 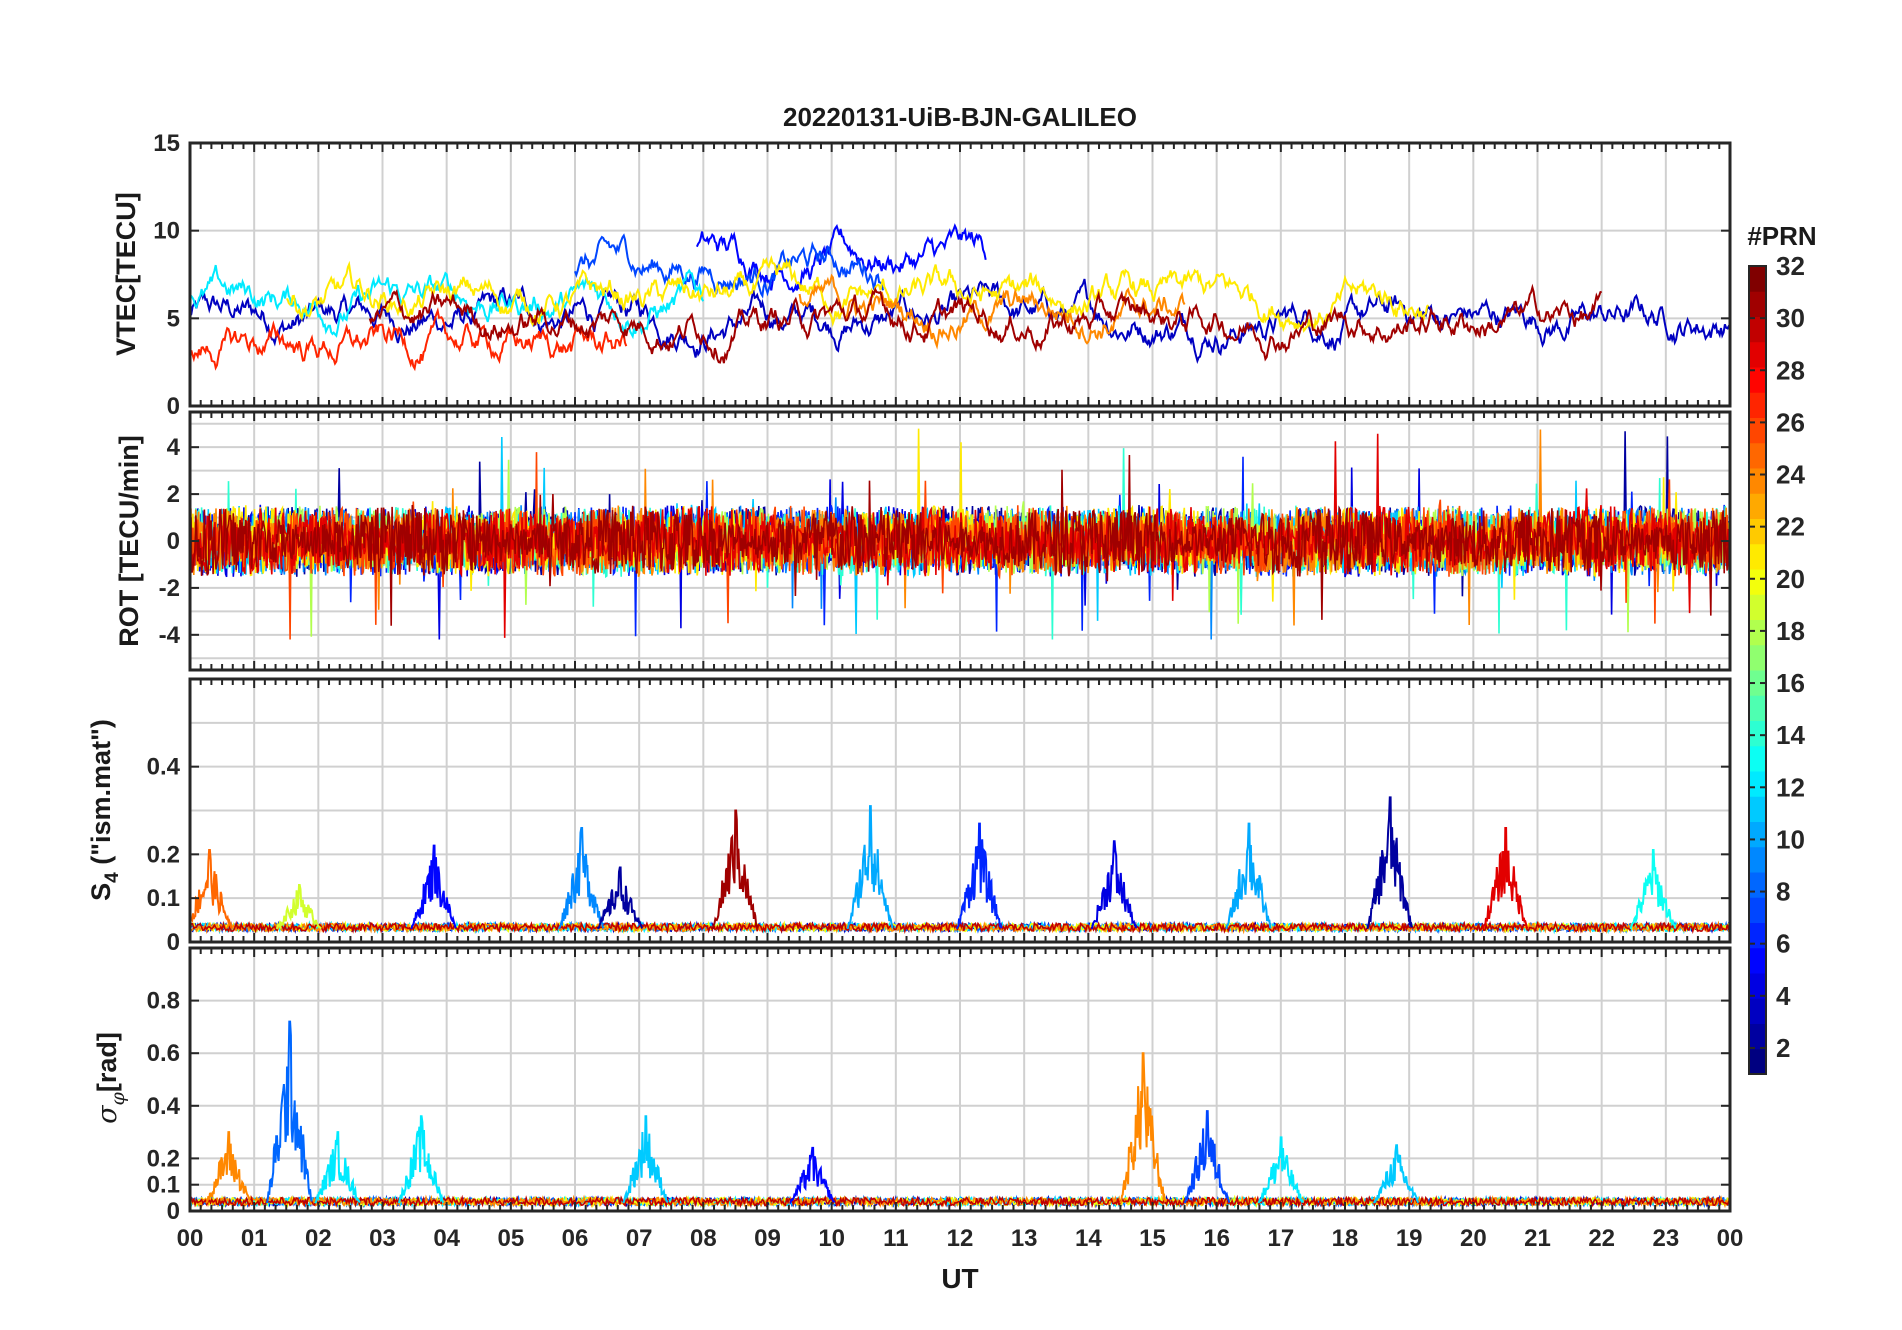 I want to click on colorbar-tick-label: 18, so click(x=1790, y=631).